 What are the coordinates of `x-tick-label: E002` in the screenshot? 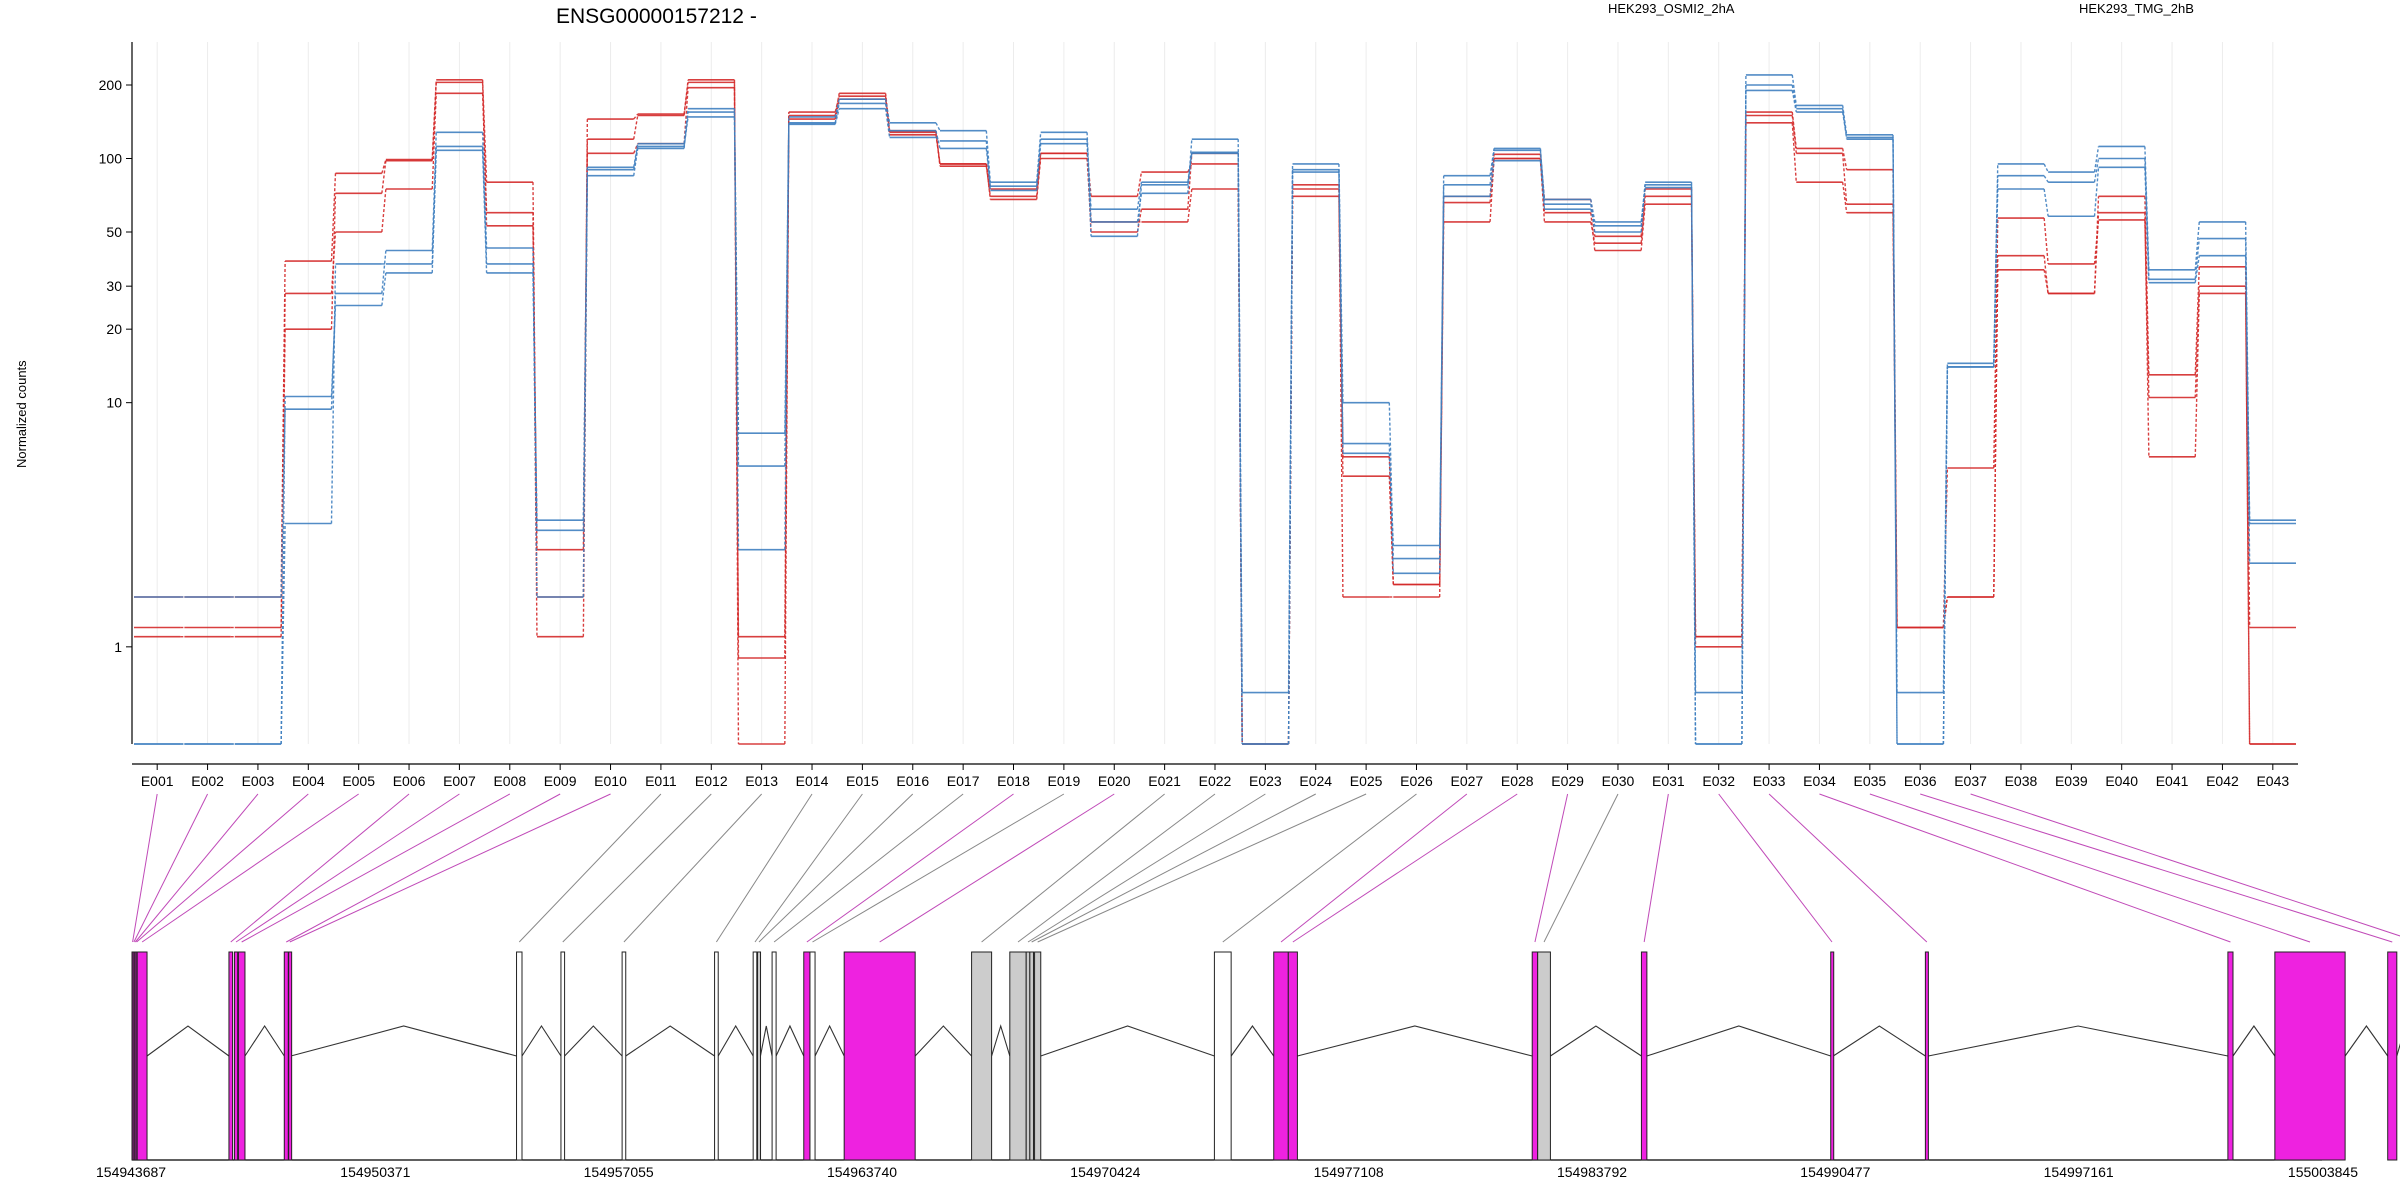 It's located at (207, 781).